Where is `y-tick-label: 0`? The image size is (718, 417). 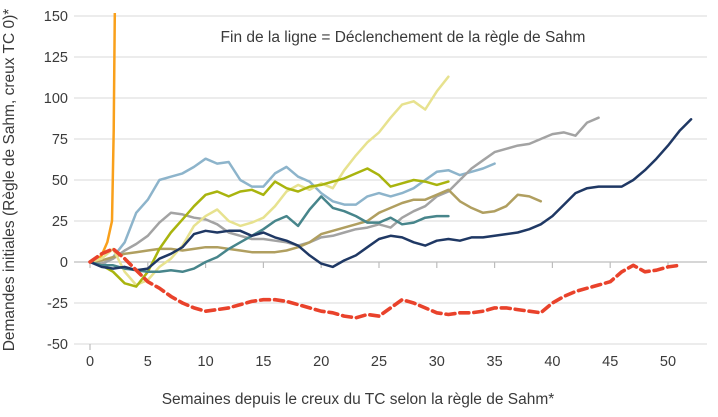
y-tick-label: 0 is located at coordinates (64, 263).